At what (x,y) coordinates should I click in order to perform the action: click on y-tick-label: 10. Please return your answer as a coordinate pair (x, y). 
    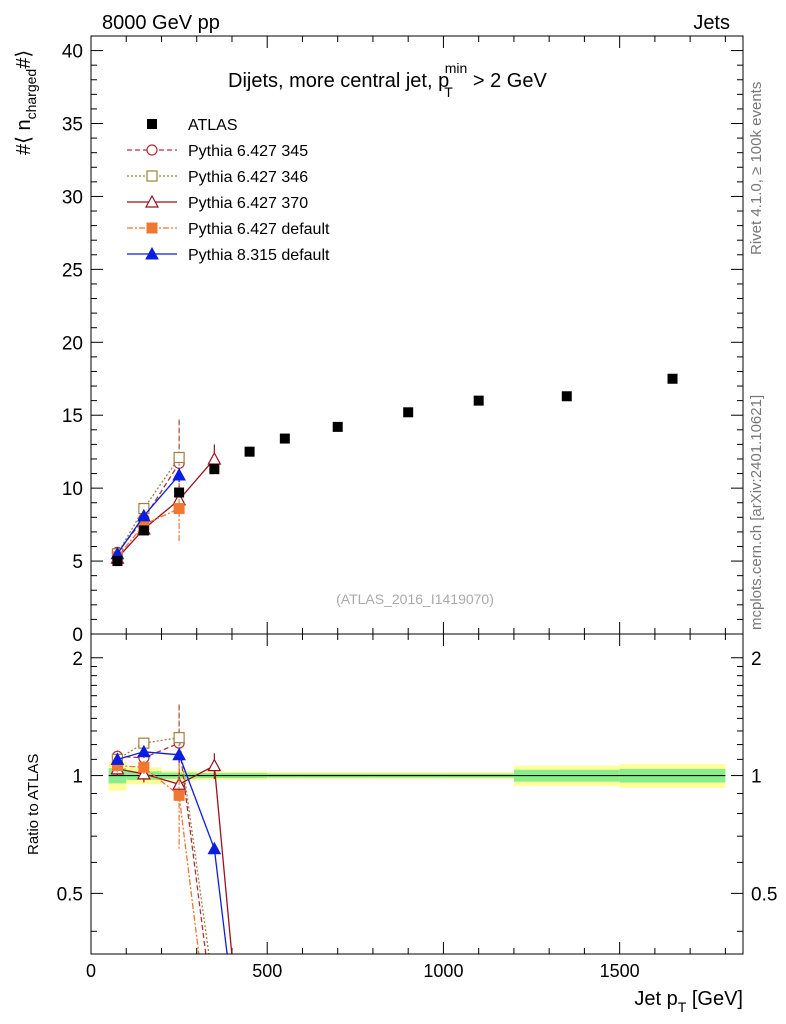
    Looking at the image, I should click on (72, 489).